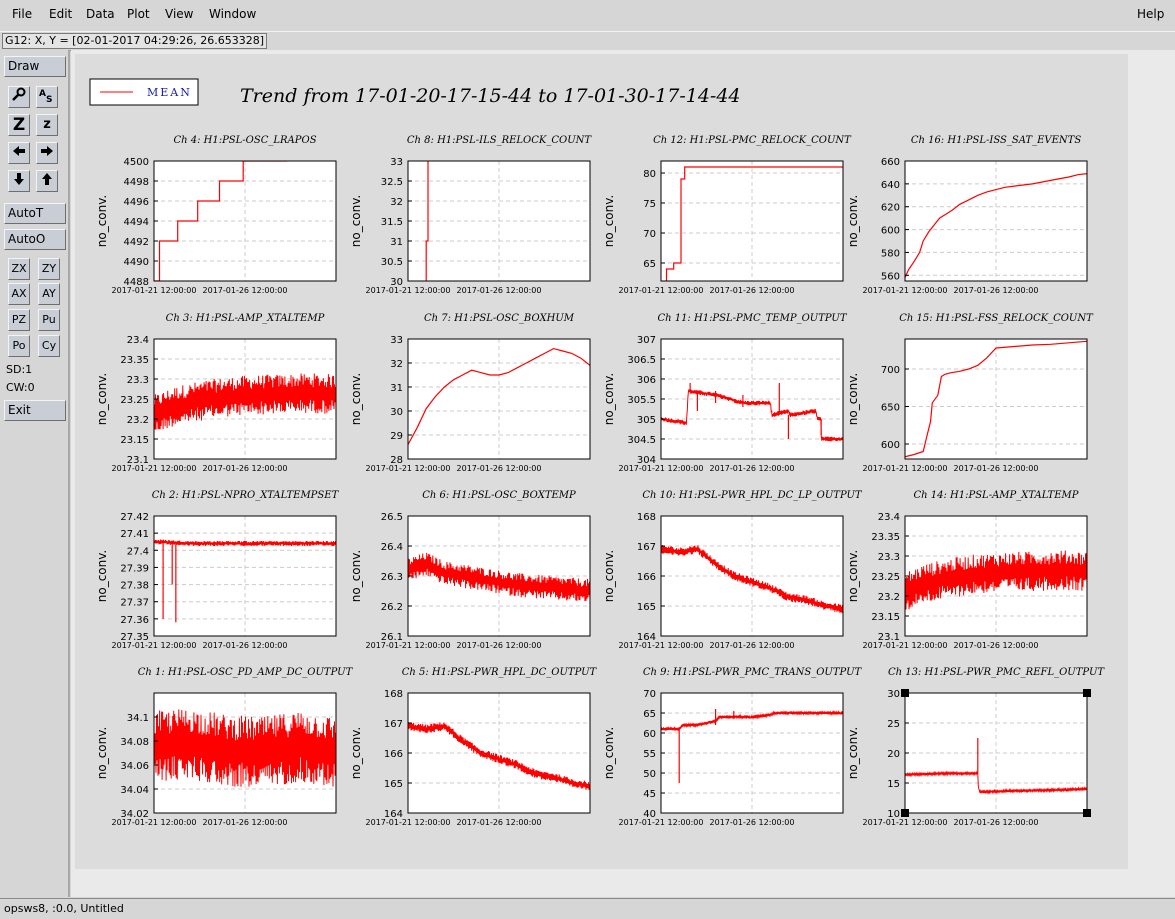 This screenshot has height=919, width=1175. I want to click on autot-button: AutoT, so click(35, 213).